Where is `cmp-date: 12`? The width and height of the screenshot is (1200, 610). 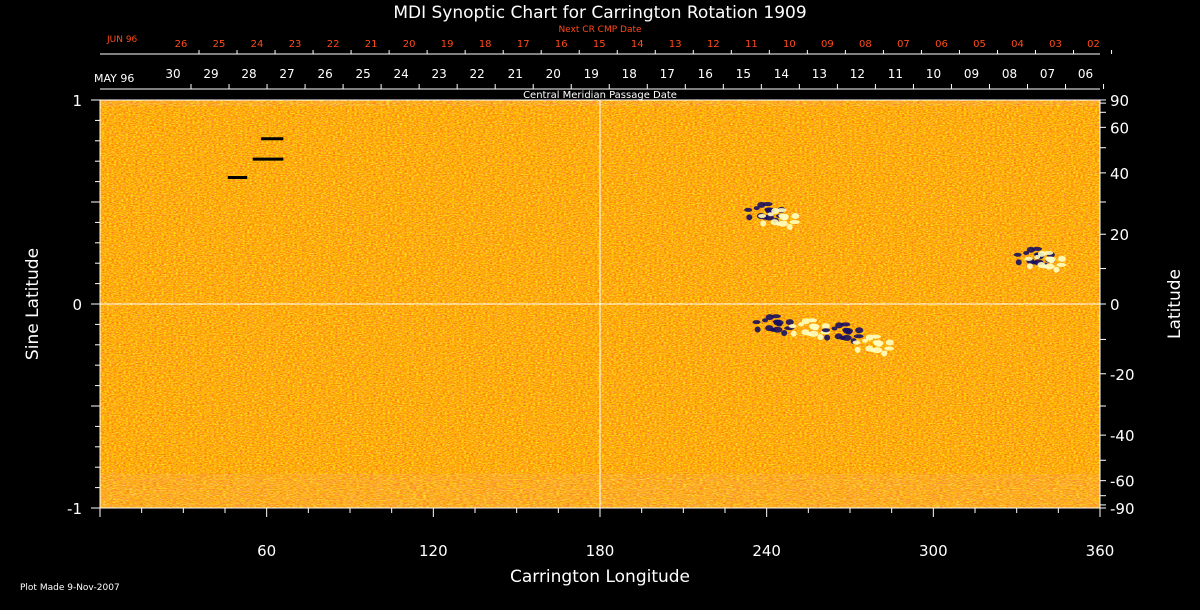
cmp-date: 12 is located at coordinates (857, 74).